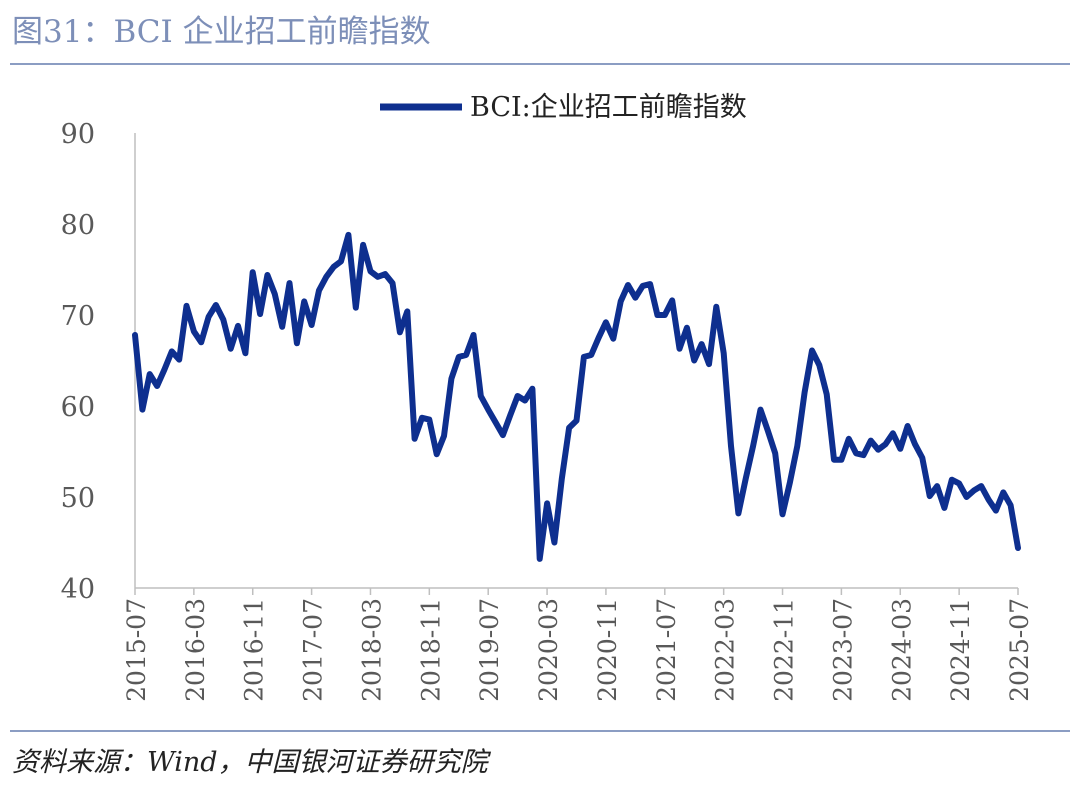  Describe the element at coordinates (666, 650) in the screenshot. I see `x-tick-label: 2021-07` at that location.